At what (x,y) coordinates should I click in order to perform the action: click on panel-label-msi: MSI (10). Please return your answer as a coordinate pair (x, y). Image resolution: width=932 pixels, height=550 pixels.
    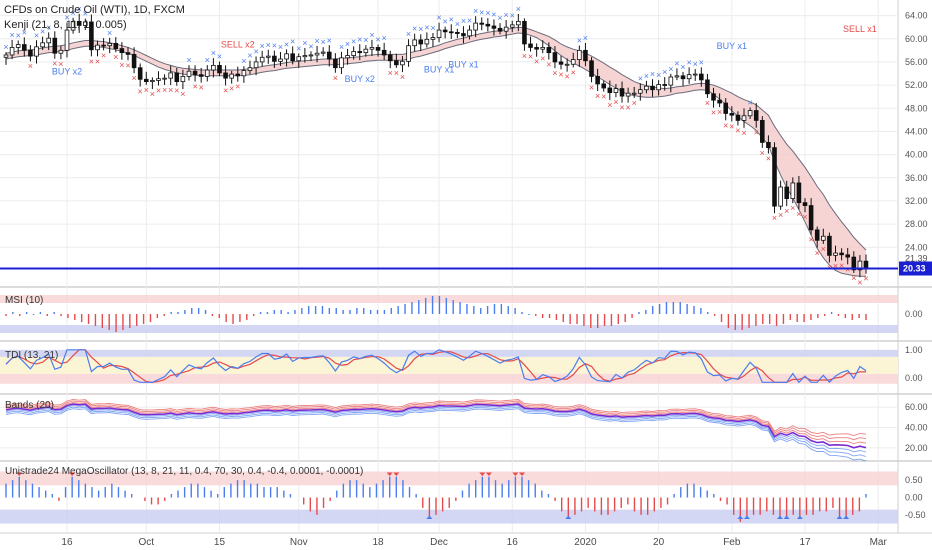
    Looking at the image, I should click on (24, 300).